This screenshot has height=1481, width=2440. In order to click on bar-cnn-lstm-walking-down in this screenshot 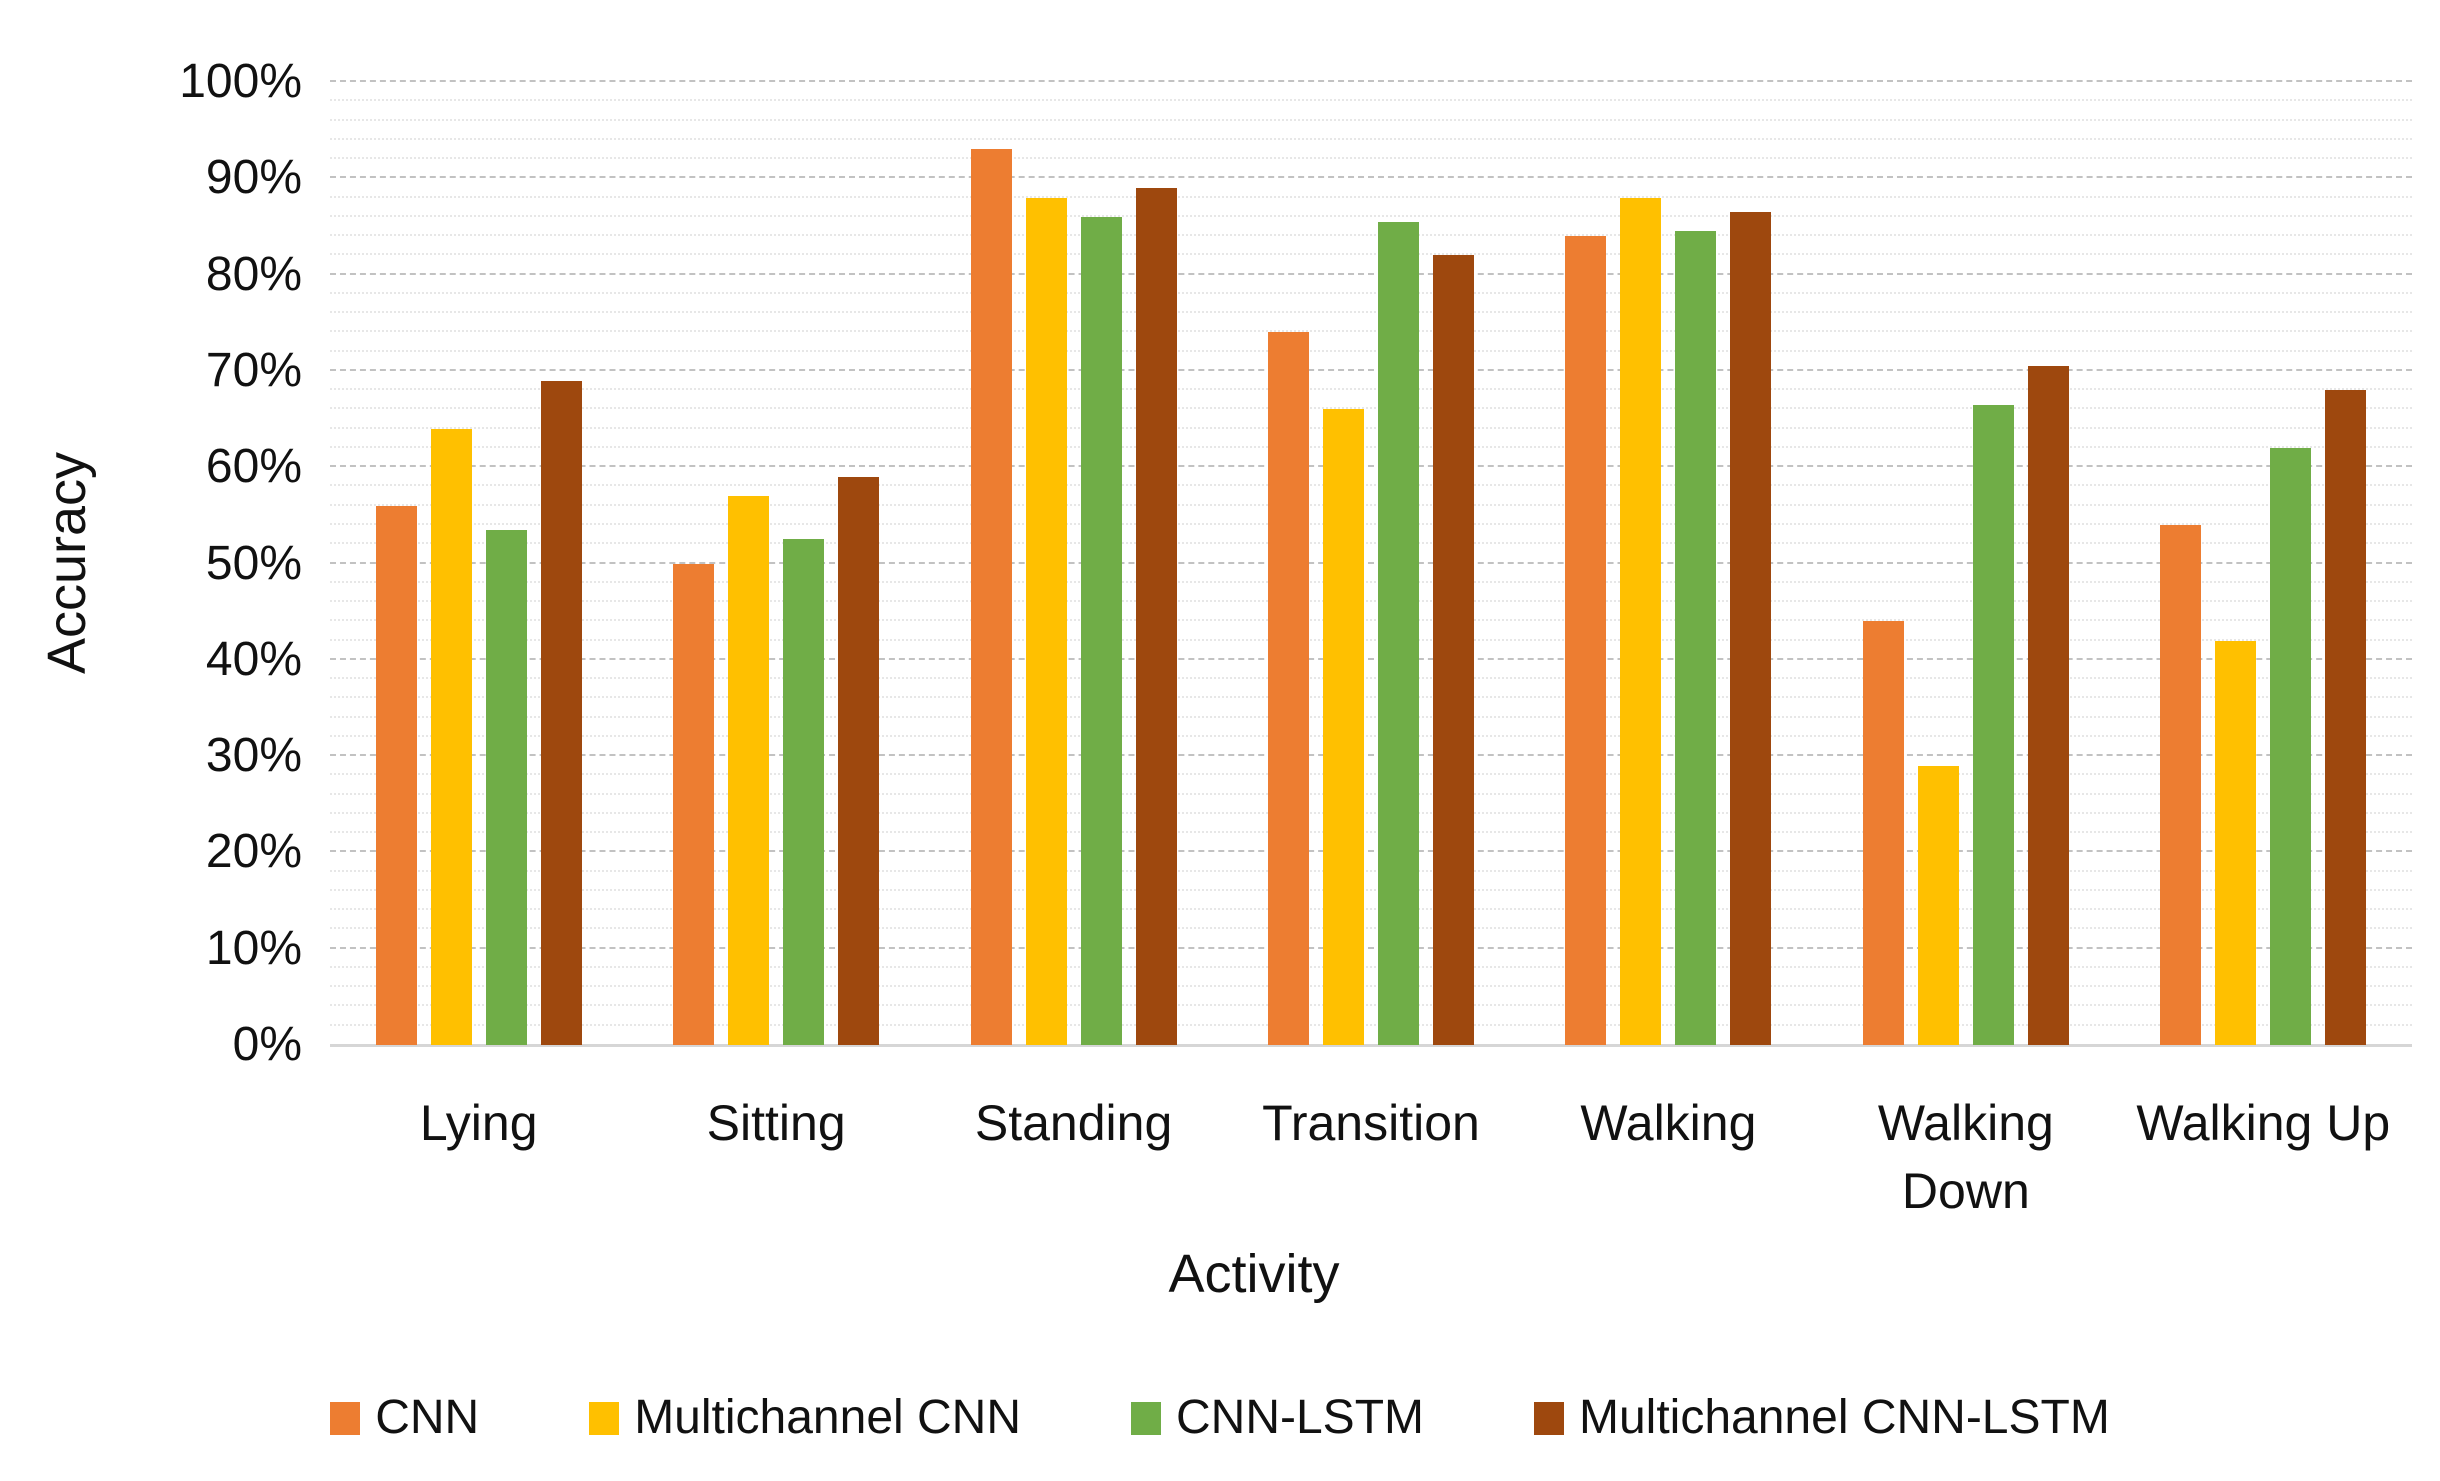, I will do `click(1993, 724)`.